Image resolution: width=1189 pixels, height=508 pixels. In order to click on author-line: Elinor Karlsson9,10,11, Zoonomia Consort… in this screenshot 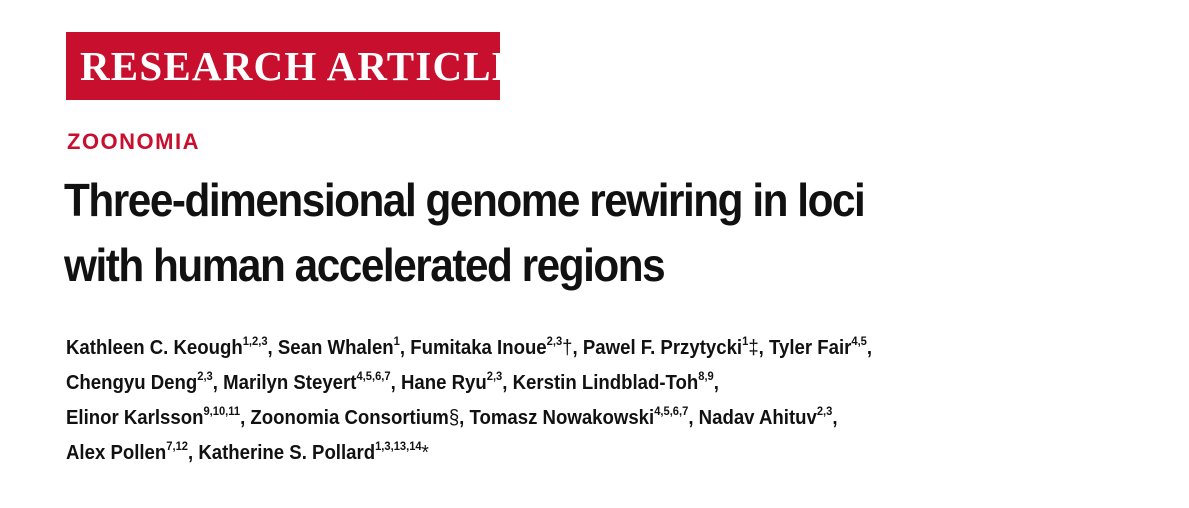, I will do `click(452, 416)`.